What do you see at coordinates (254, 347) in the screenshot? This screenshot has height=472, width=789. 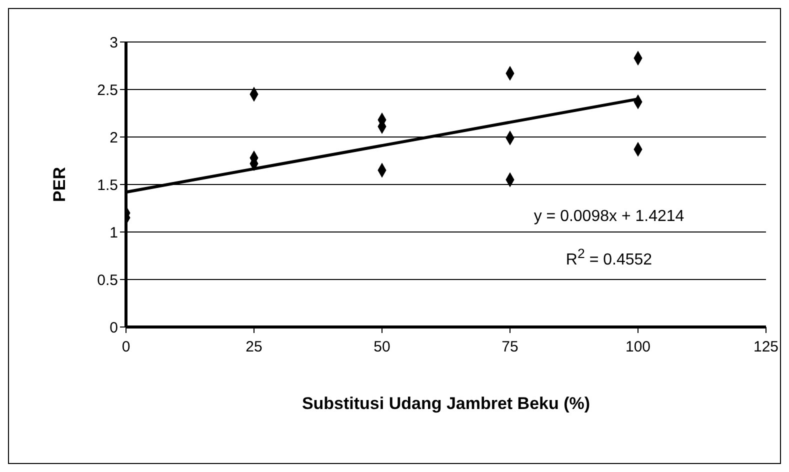 I see `x-tick-label: 25` at bounding box center [254, 347].